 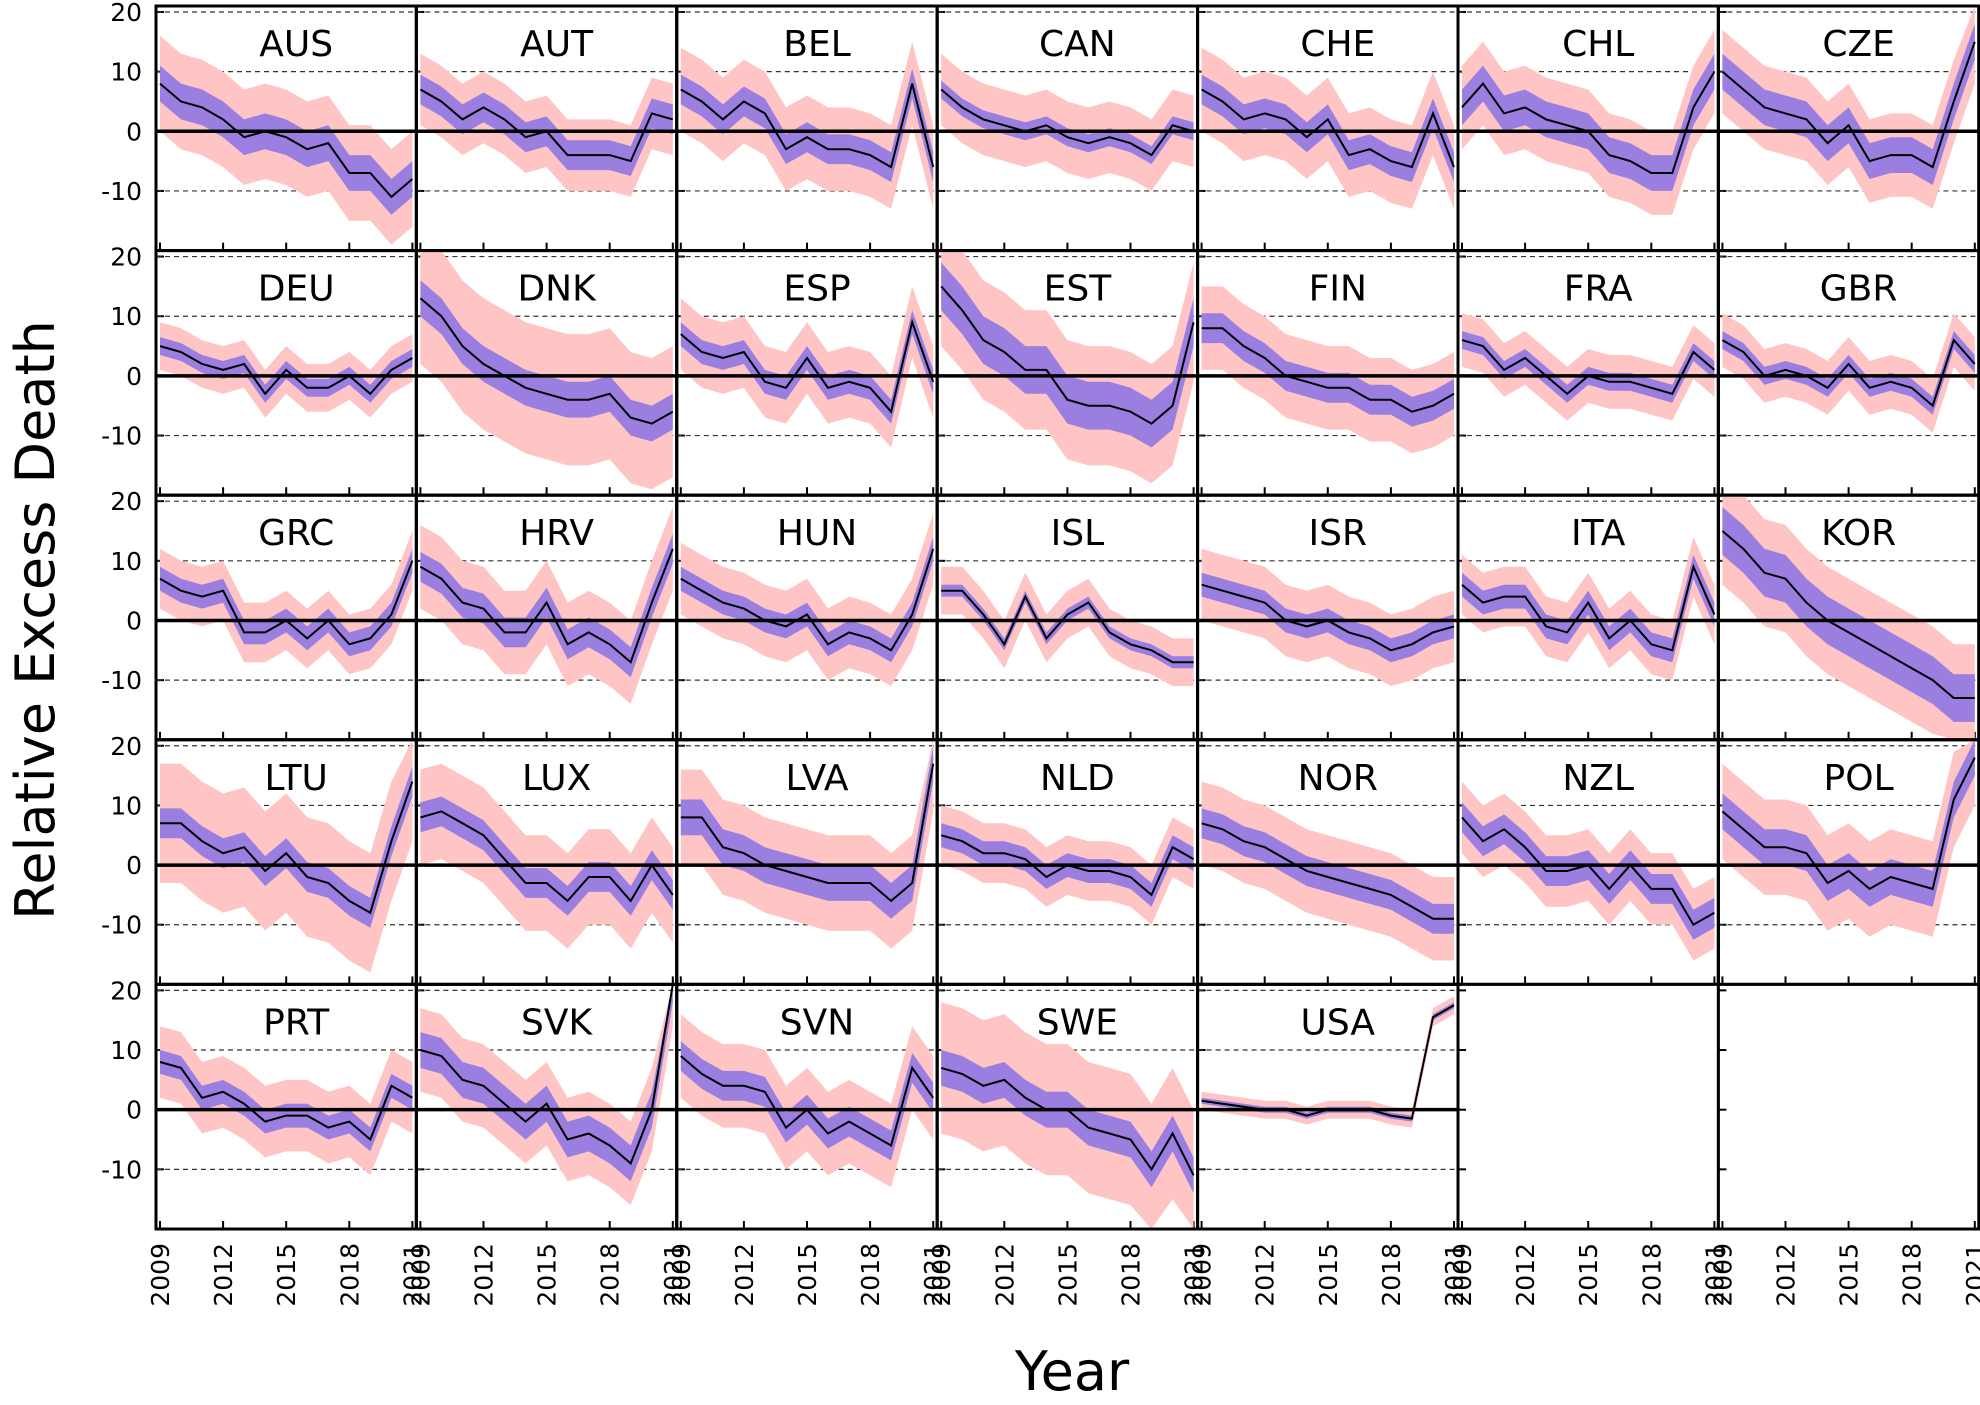 I want to click on panel-label: CAN, so click(x=1077, y=44).